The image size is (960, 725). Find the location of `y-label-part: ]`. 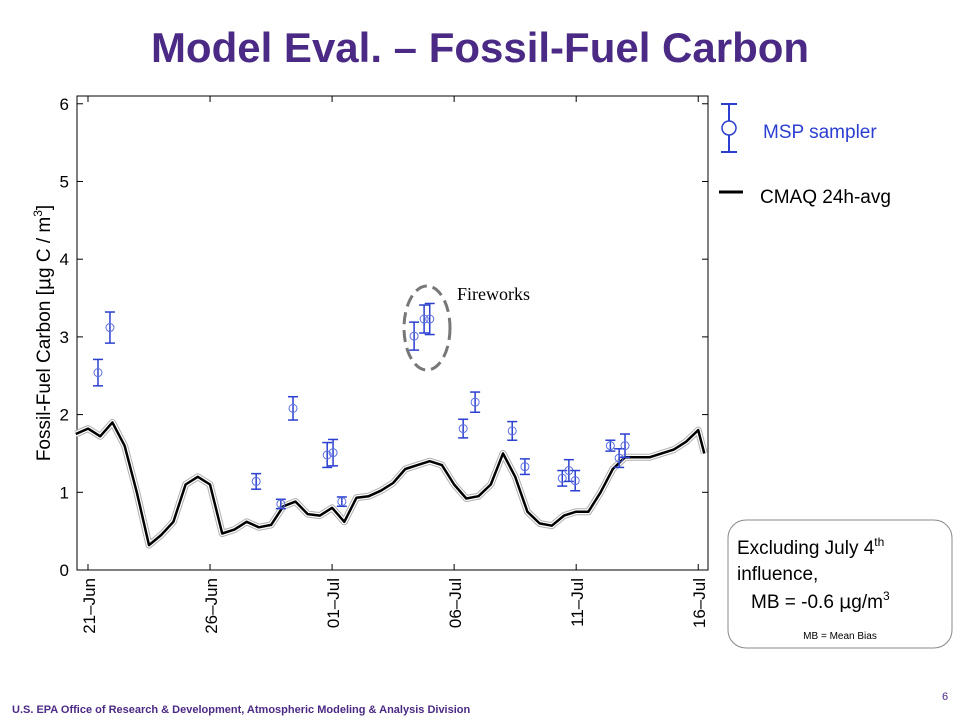

y-label-part: ] is located at coordinates (44, 207).